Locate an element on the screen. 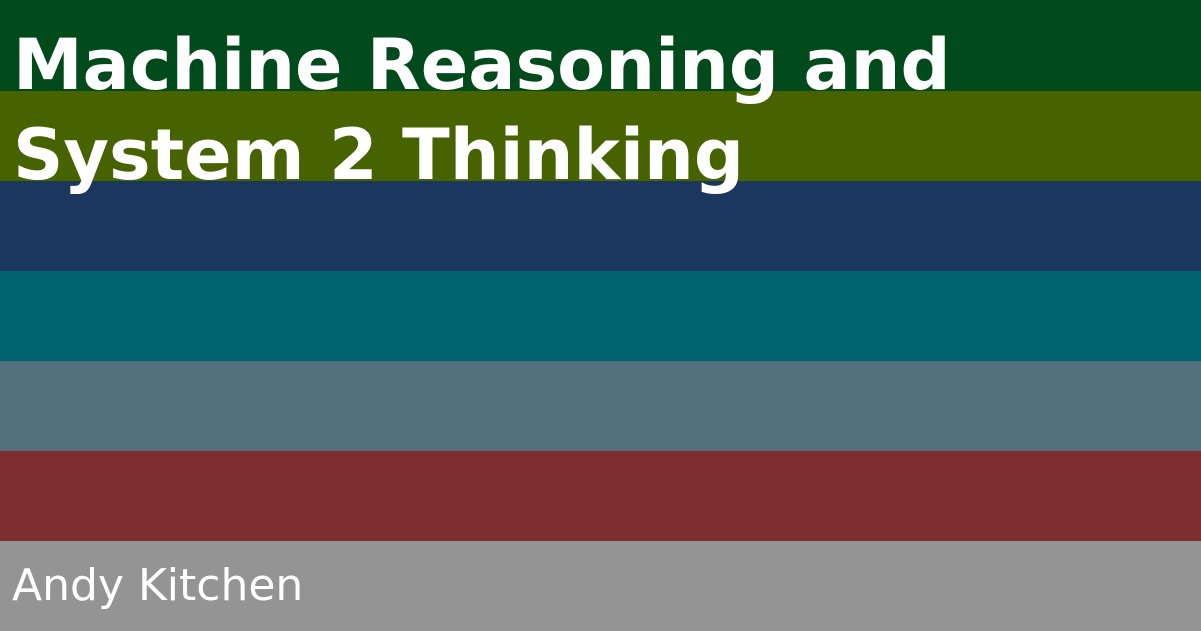  stripe-olive-green is located at coordinates (600, 136).